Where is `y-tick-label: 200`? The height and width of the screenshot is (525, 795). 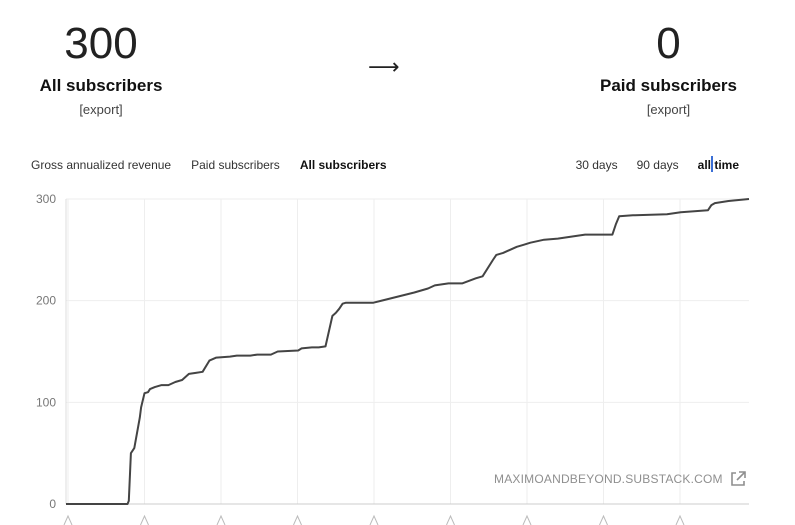
y-tick-label: 200 is located at coordinates (46, 301).